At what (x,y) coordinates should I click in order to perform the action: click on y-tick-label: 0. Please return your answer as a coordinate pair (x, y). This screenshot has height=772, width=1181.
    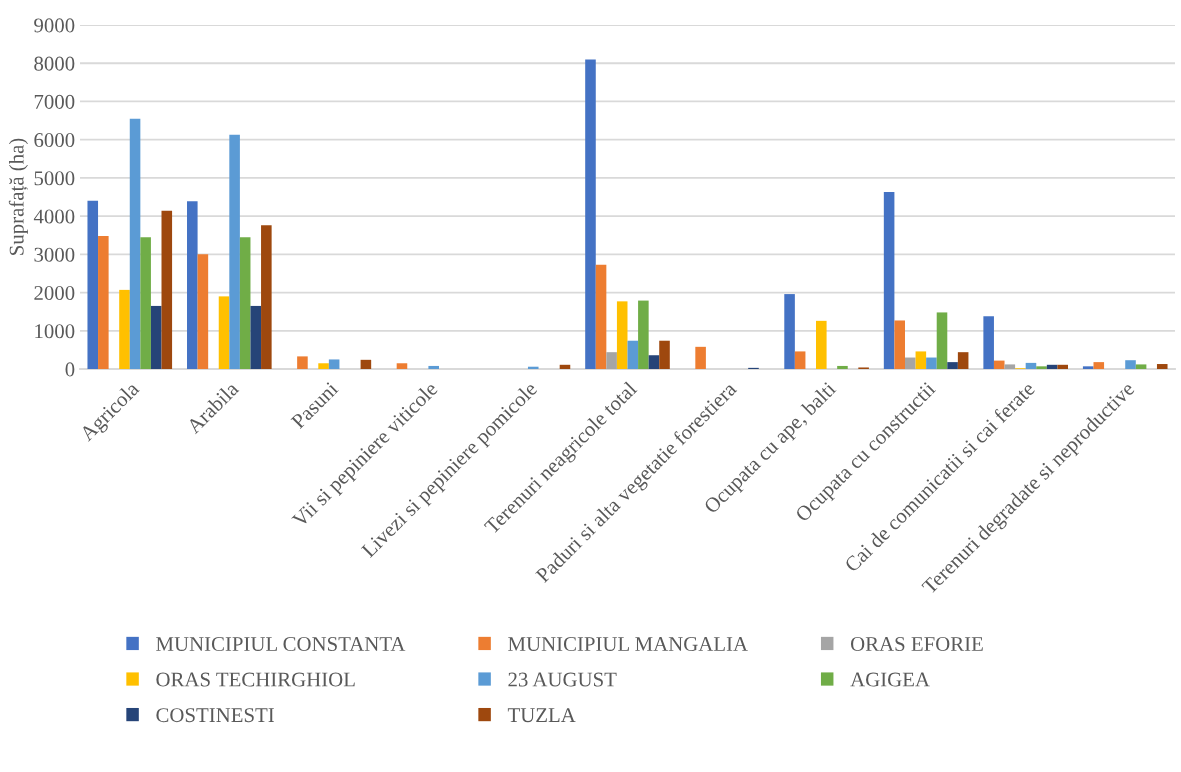
    Looking at the image, I should click on (70, 369).